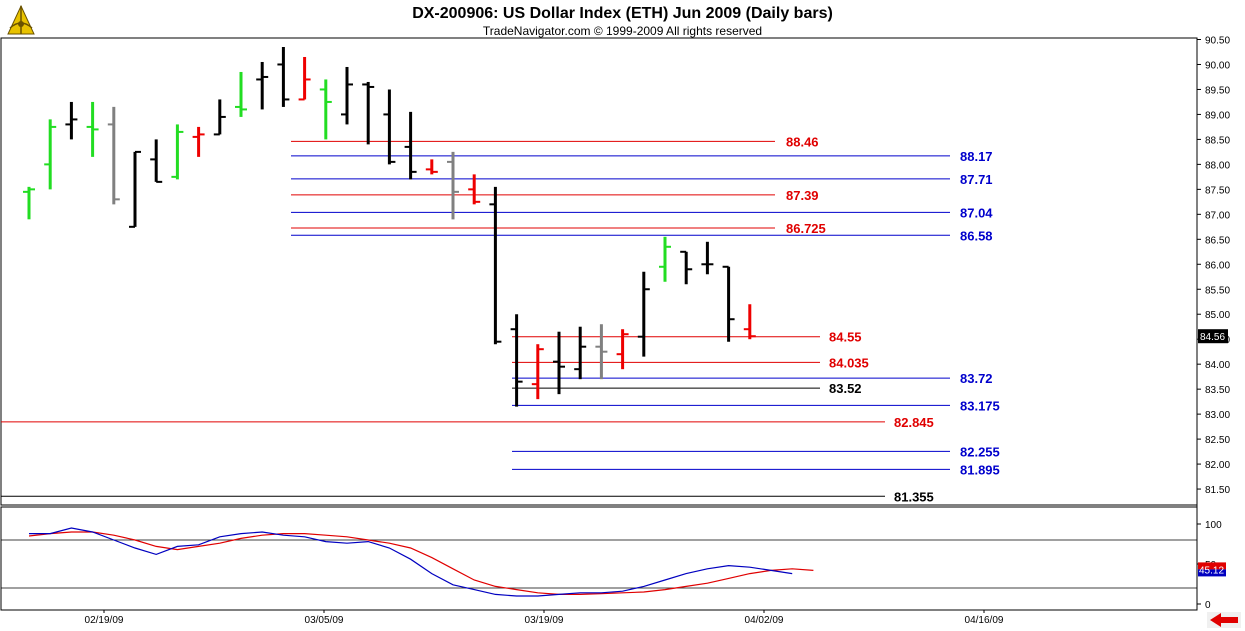 The image size is (1245, 631). What do you see at coordinates (1224, 620) in the screenshot?
I see `red-left-arrow-icon` at bounding box center [1224, 620].